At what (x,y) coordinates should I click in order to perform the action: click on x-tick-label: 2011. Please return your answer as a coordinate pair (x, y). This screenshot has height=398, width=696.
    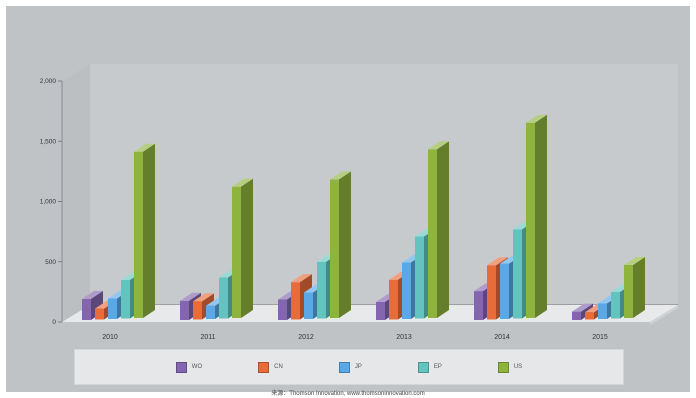
    Looking at the image, I should click on (207, 337).